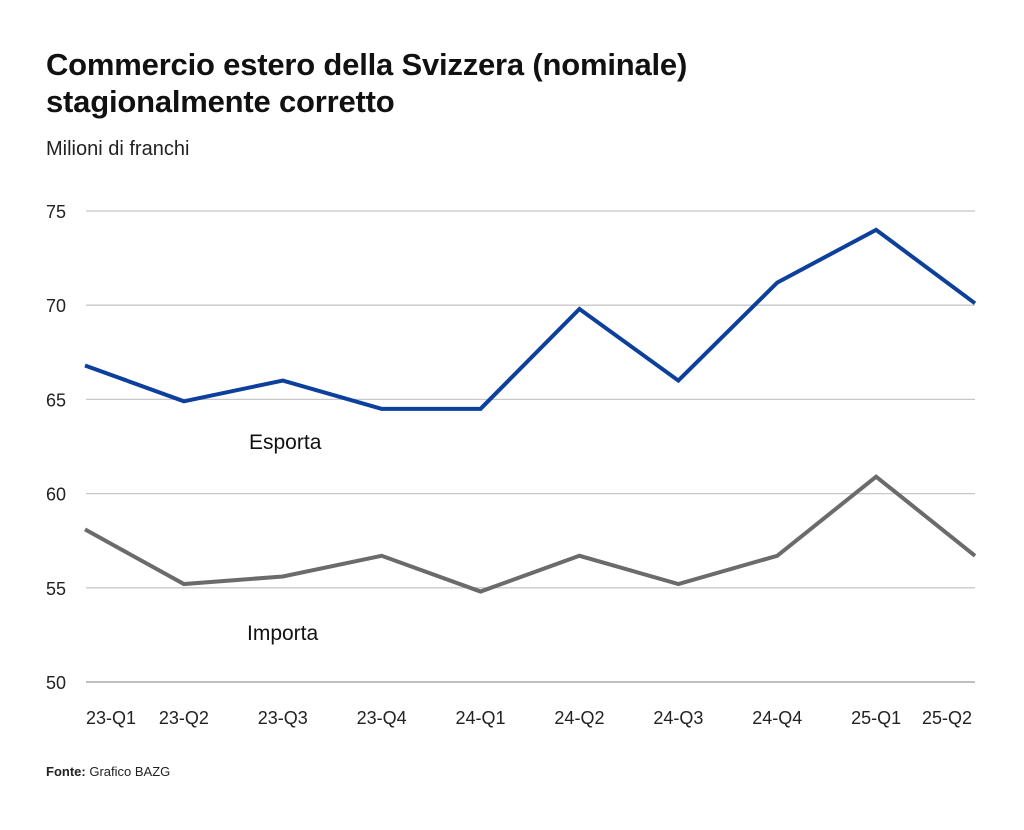 The image size is (1024, 830). What do you see at coordinates (876, 718) in the screenshot?
I see `x-tick-label: 25-Q1` at bounding box center [876, 718].